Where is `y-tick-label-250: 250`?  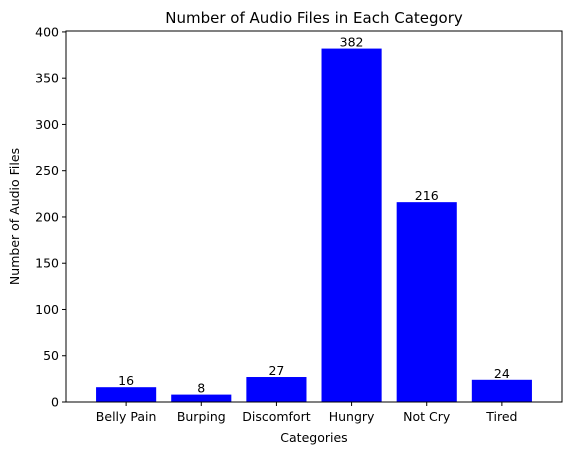
y-tick-label-250: 250 is located at coordinates (47, 170).